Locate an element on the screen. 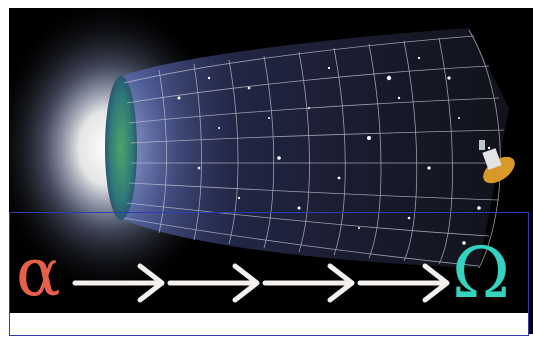 The height and width of the screenshot is (341, 533). alpha-symbol: α is located at coordinates (38, 272).